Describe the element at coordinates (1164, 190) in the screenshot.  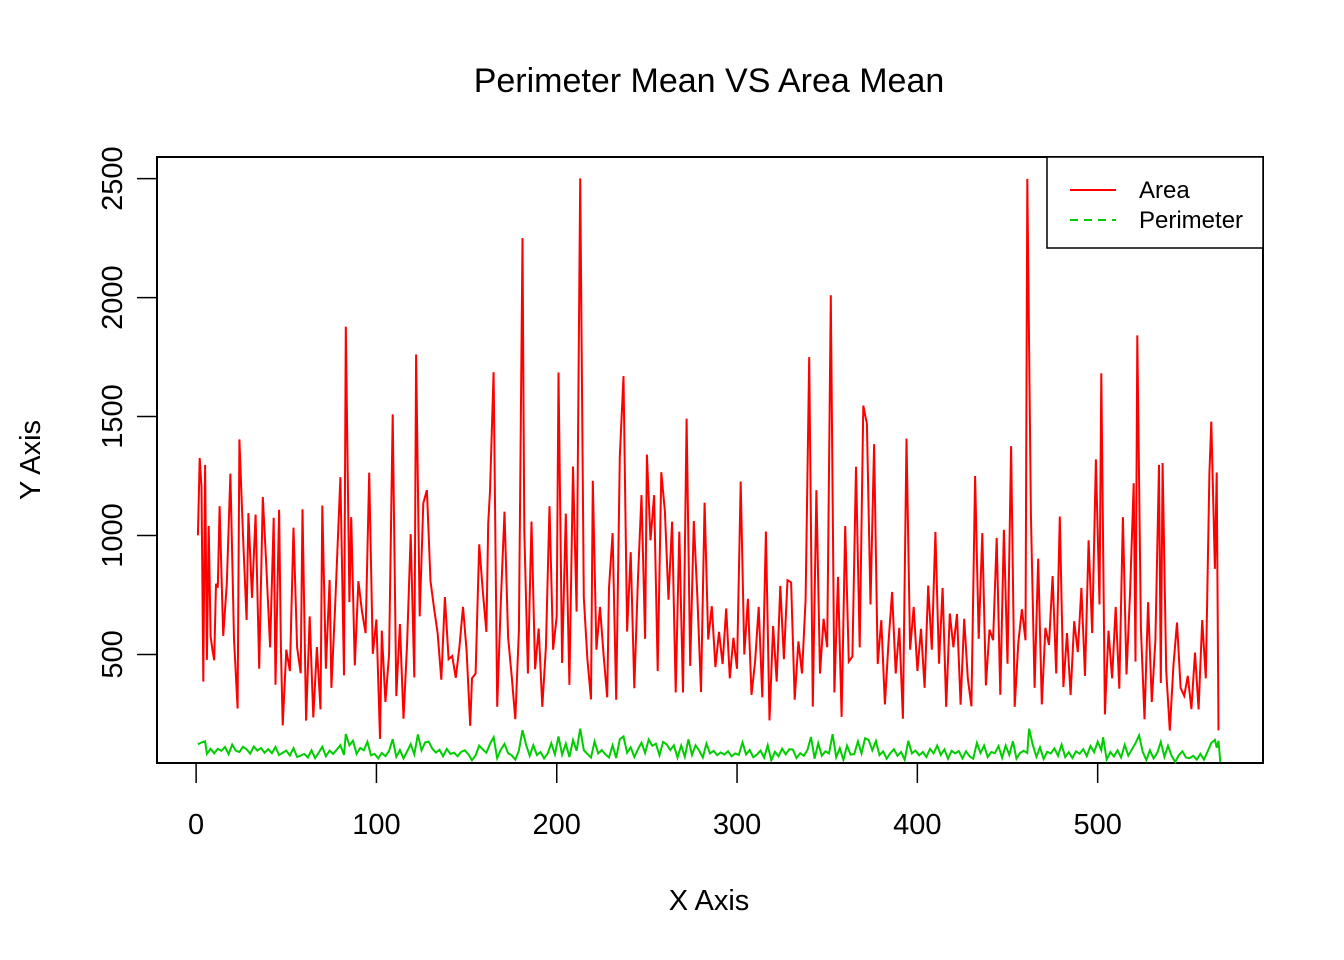
I see `legend-label-area: Area` at that location.